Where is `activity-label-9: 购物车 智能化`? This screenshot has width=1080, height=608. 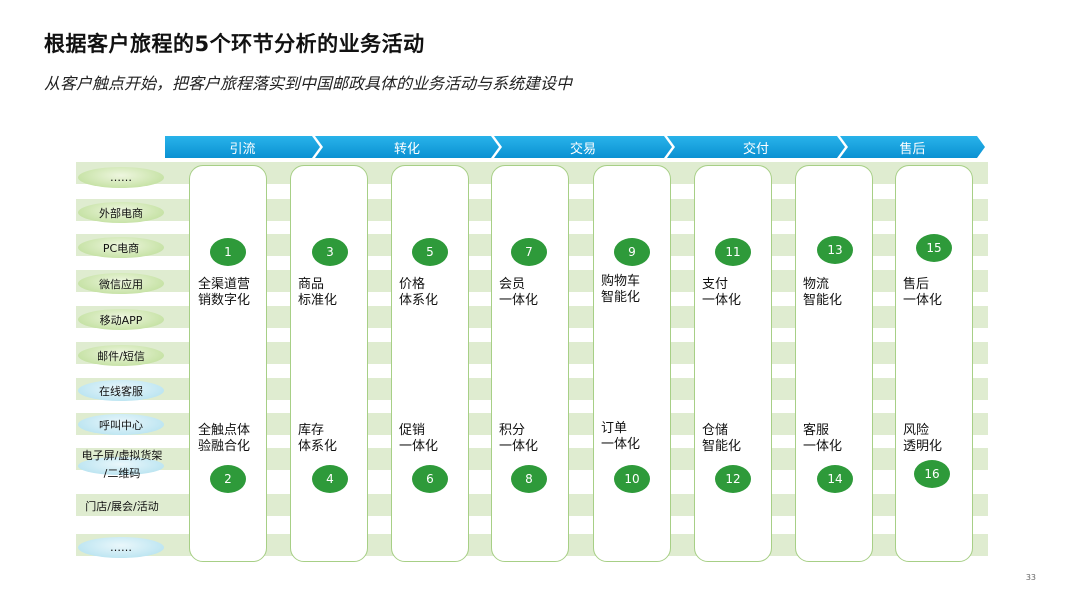
activity-label-9: 购物车 智能化 is located at coordinates (620, 290).